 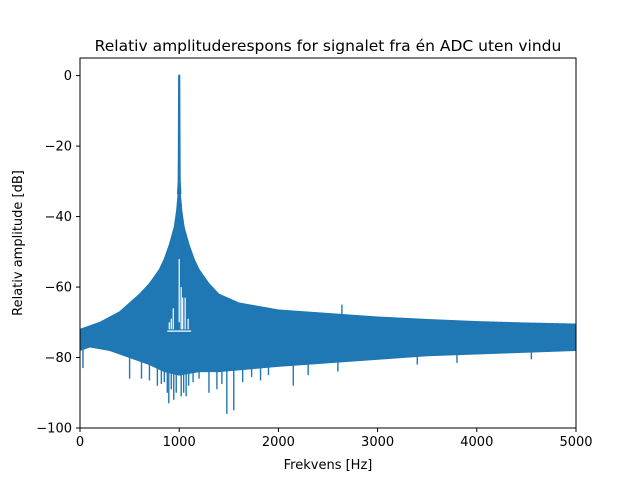 I want to click on y-axis-label: Relativ amplitude [dB], so click(x=18, y=243).